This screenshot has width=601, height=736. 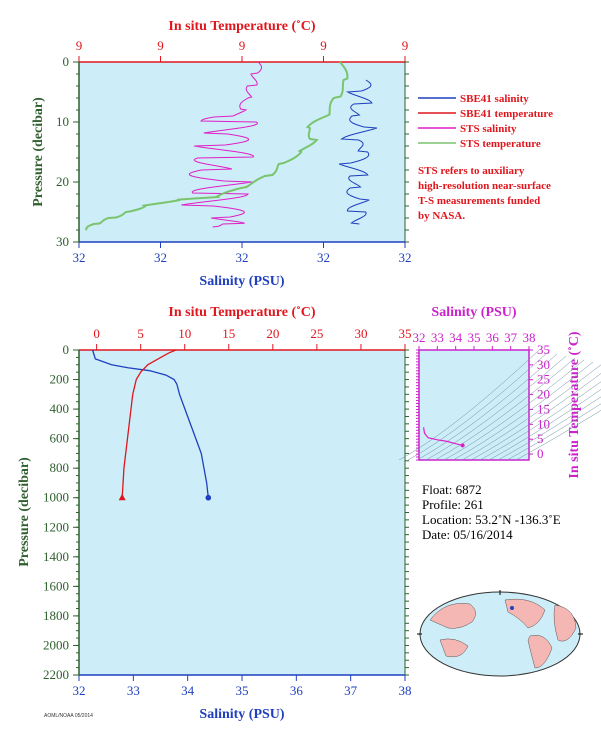 I want to click on float-id: Float: 6872, so click(x=452, y=489).